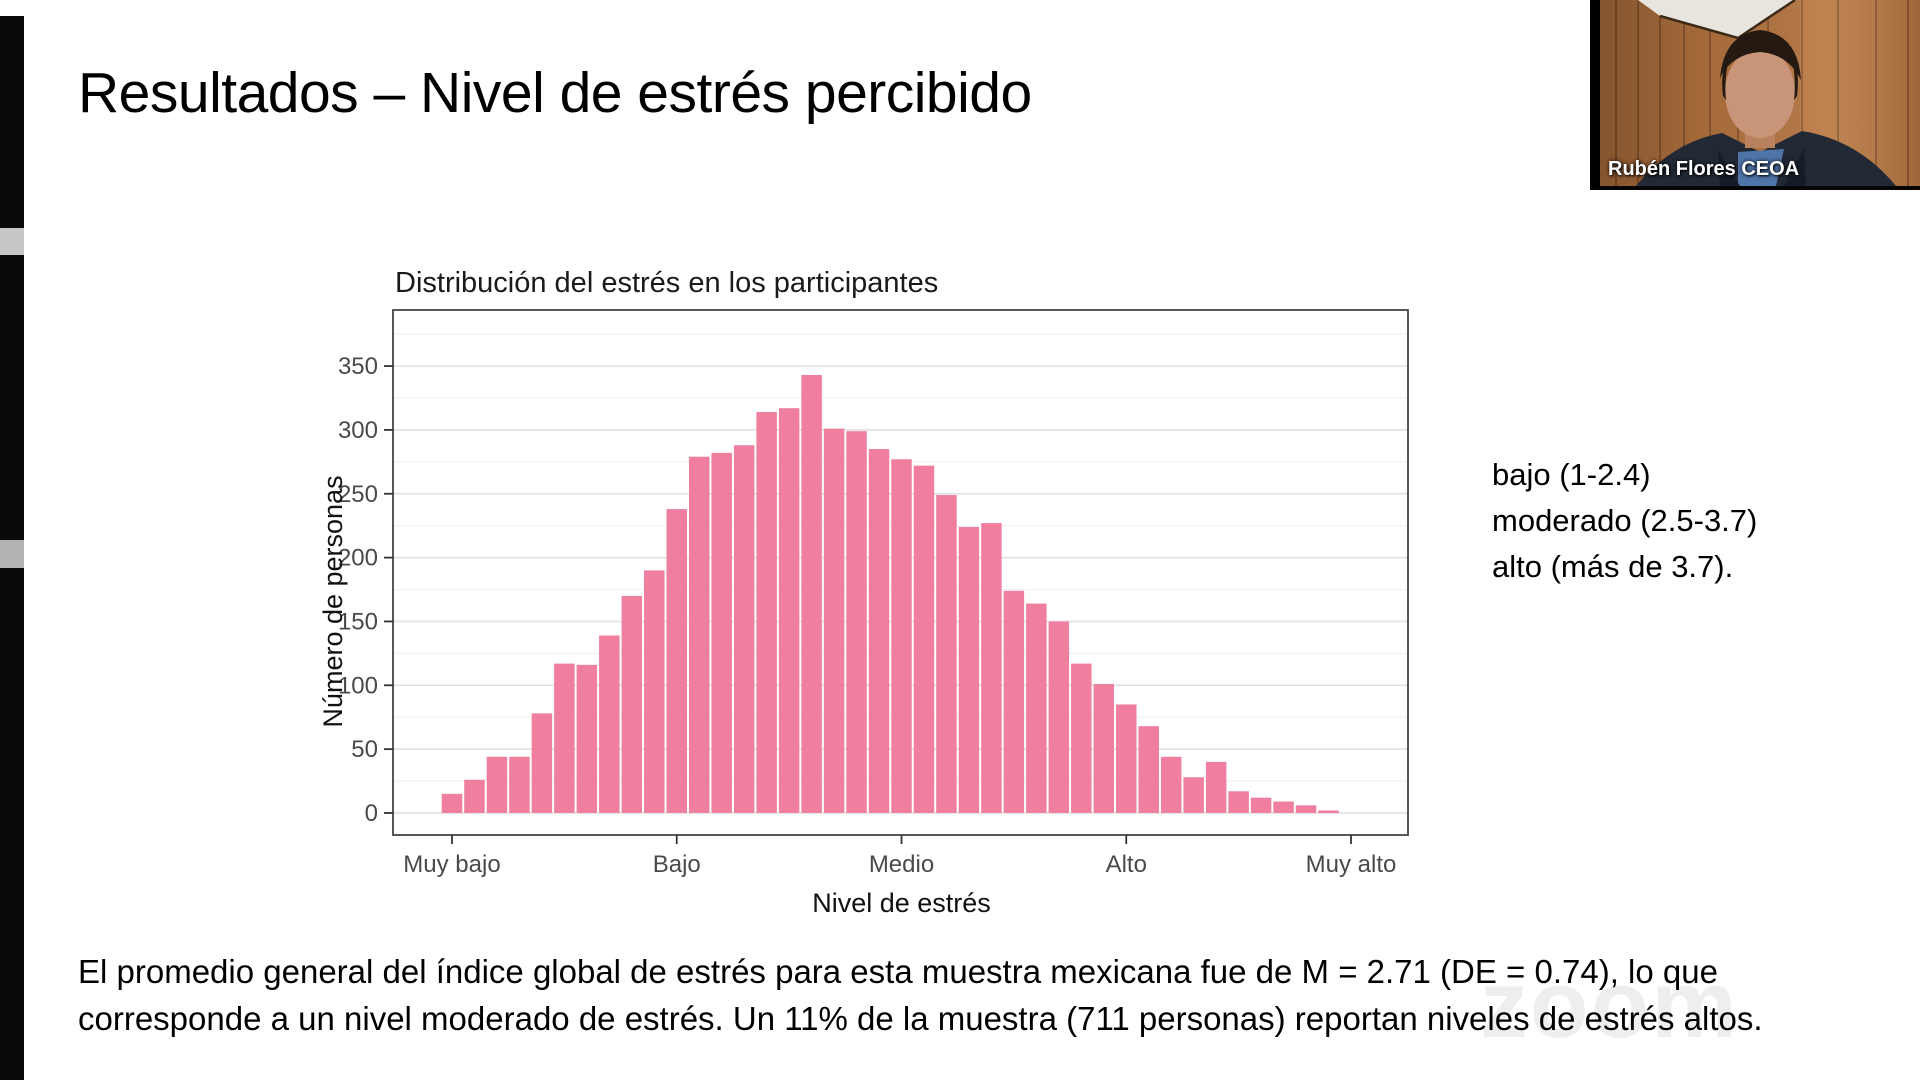 Image resolution: width=1920 pixels, height=1080 pixels. Describe the element at coordinates (1704, 169) in the screenshot. I see `webcam-name-label: Rubén Flores CEOA` at that location.